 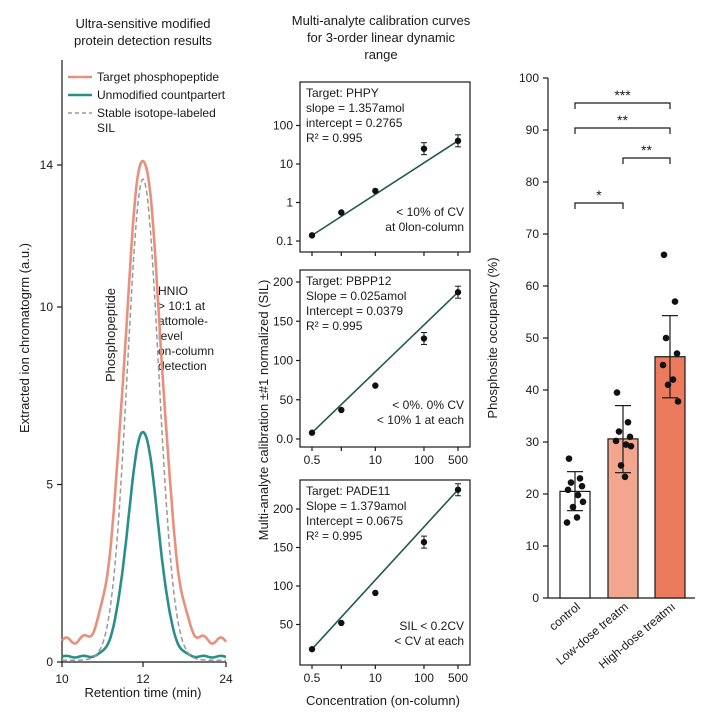 What do you see at coordinates (170, 336) in the screenshot?
I see `annotation-line: level` at bounding box center [170, 336].